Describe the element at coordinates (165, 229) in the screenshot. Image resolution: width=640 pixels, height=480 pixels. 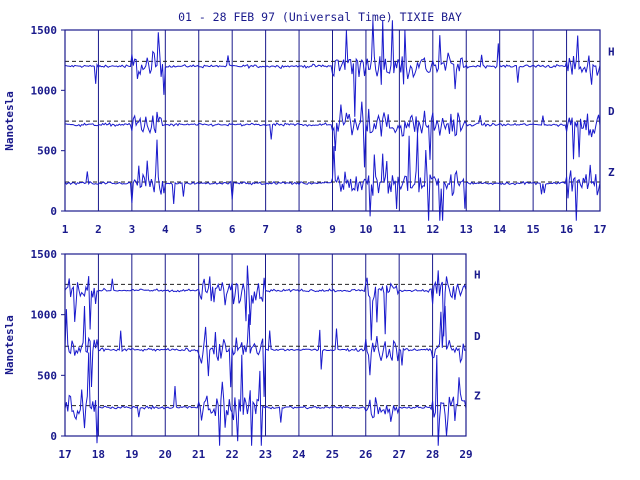
I see `x-tick-label: 4` at that location.